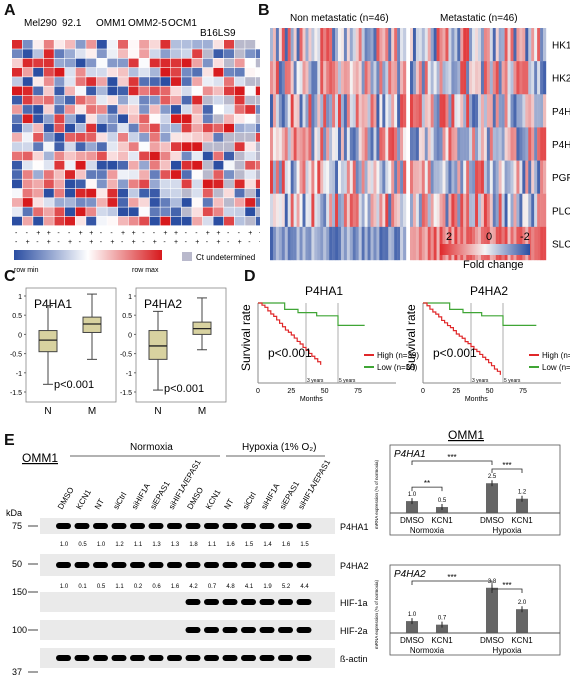  Describe the element at coordinates (195, 498) in the screenshot. I see `lane-label: DMSO` at that location.